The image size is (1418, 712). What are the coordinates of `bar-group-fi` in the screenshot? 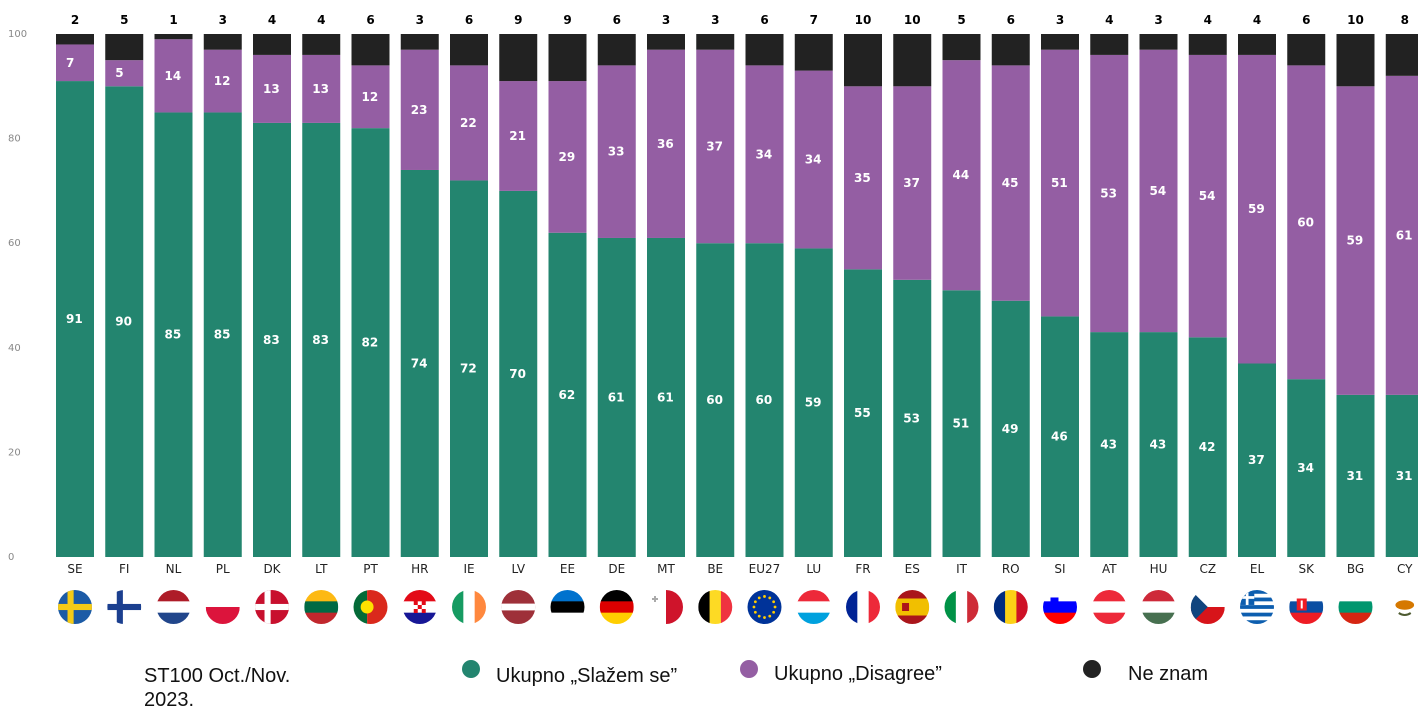 It's located at (124, 296).